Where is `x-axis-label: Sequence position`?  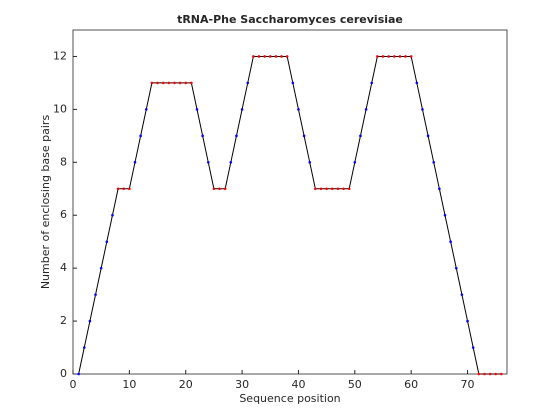
x-axis-label: Sequence position is located at coordinates (289, 398).